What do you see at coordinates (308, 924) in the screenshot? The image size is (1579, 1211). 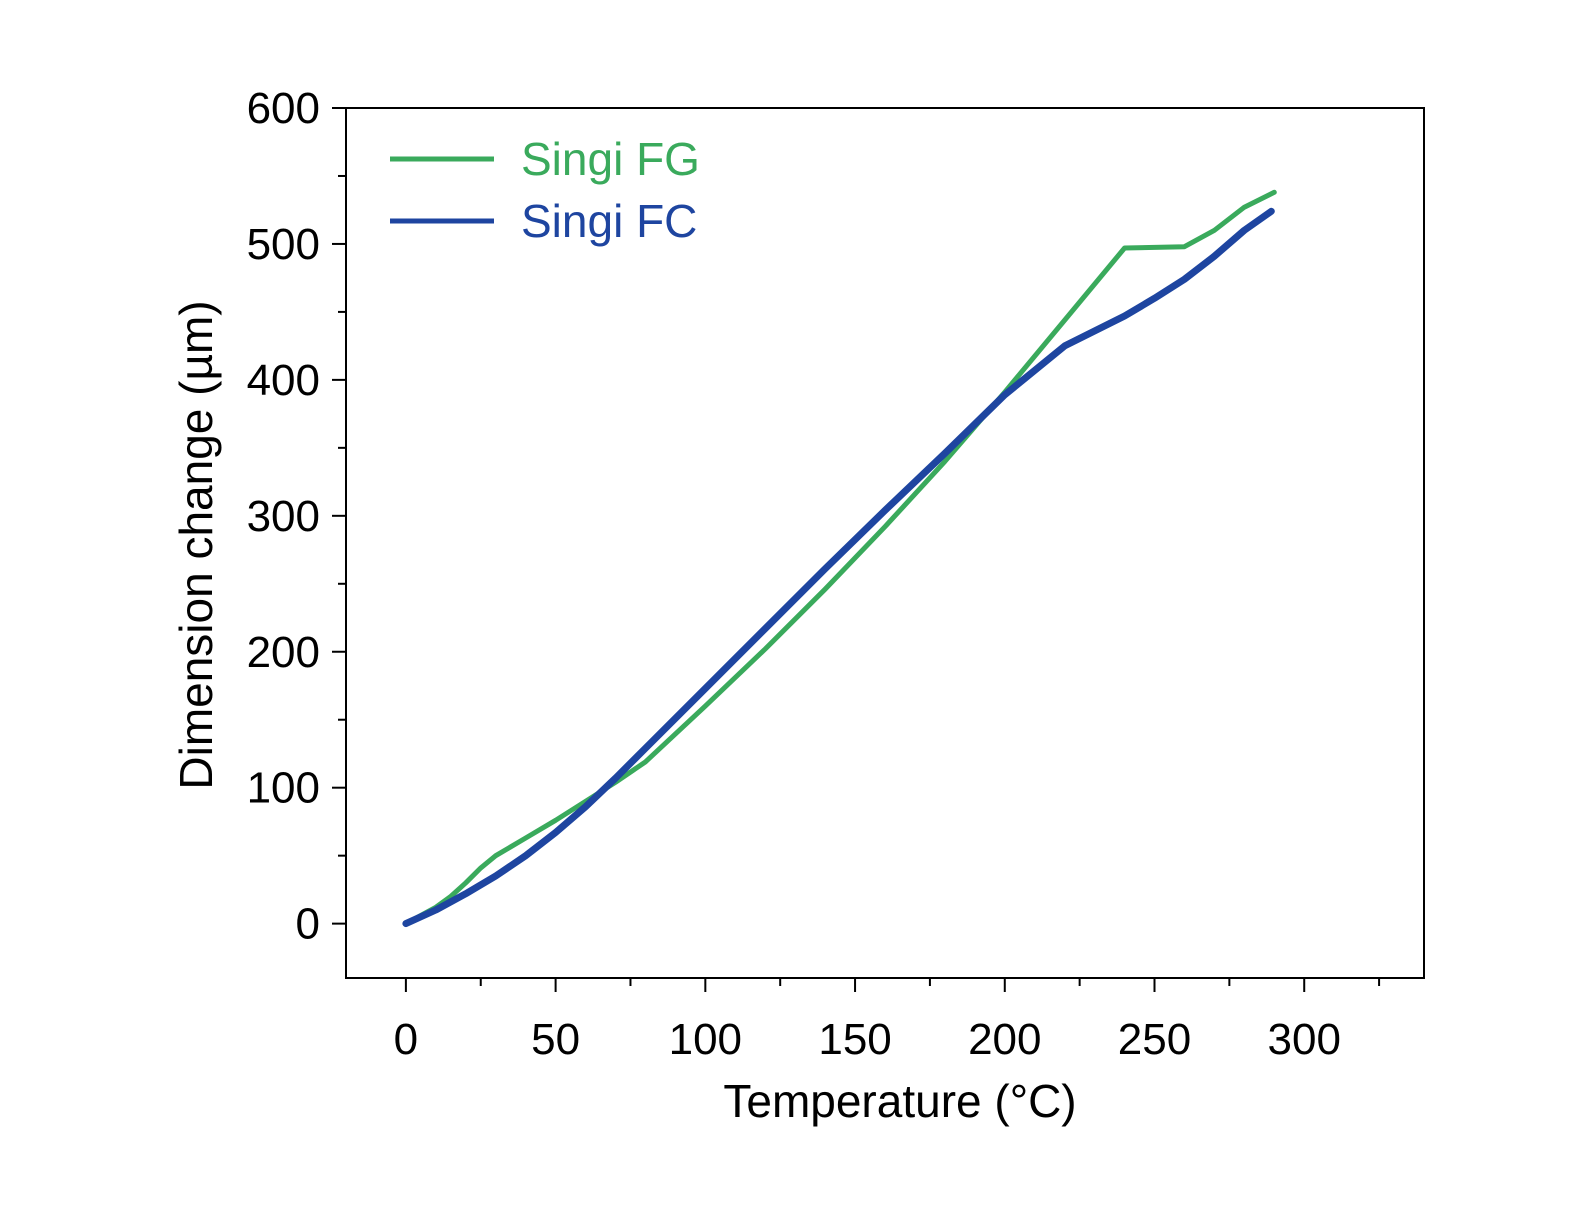 I see `y-tick-label: 0` at bounding box center [308, 924].